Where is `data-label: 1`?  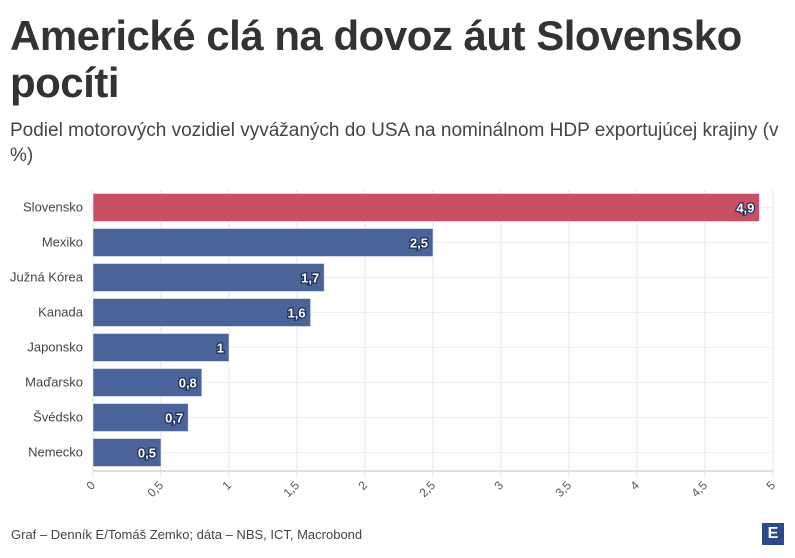 data-label: 1 is located at coordinates (220, 348).